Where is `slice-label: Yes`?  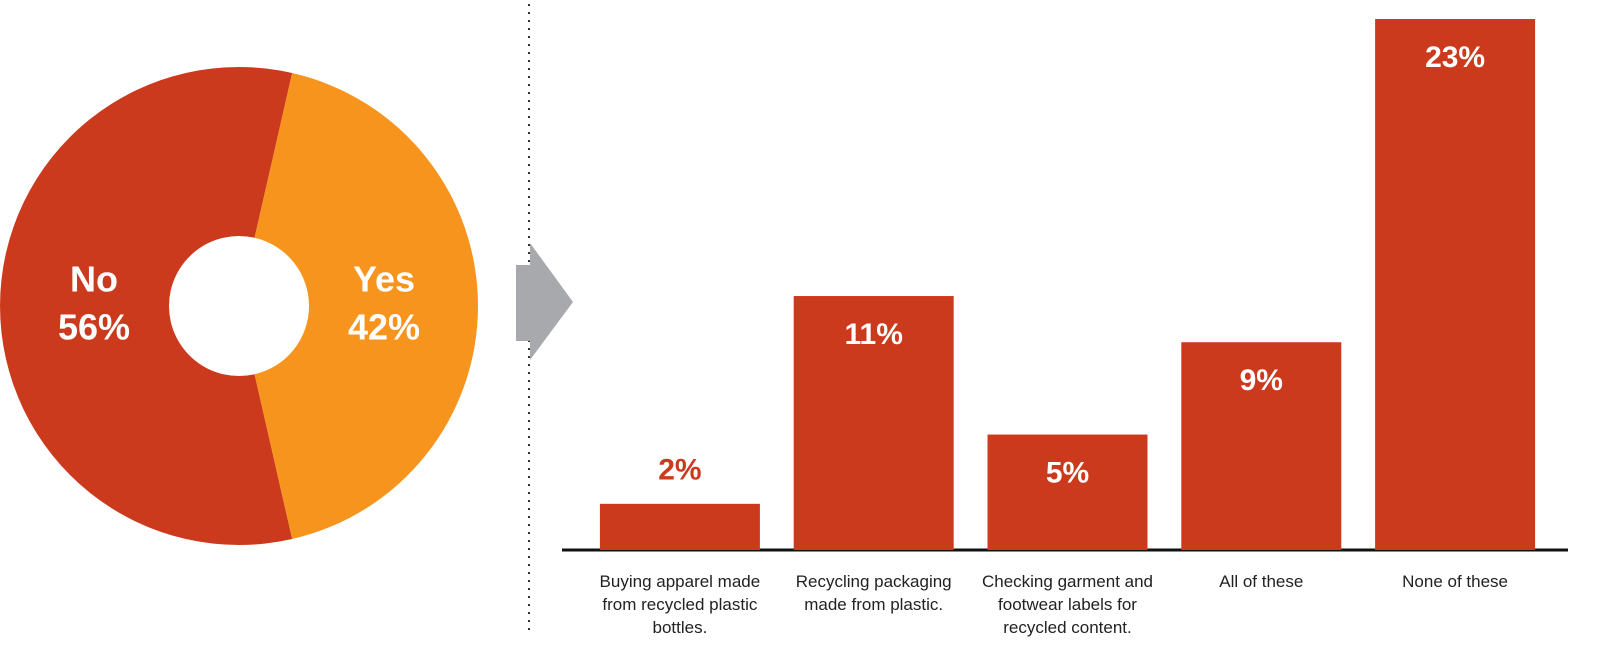
slice-label: Yes is located at coordinates (384, 279).